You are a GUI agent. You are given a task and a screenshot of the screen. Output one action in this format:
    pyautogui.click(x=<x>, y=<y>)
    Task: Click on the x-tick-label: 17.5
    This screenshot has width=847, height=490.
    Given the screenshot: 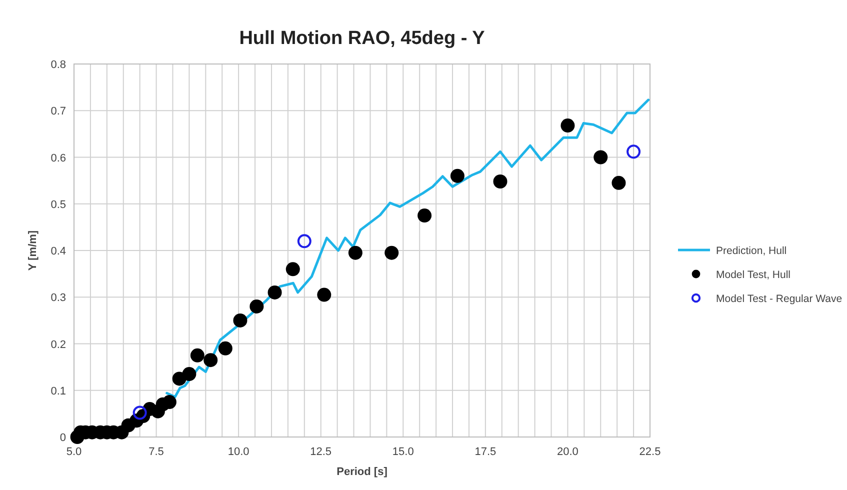 What is the action you would take?
    pyautogui.click(x=485, y=452)
    